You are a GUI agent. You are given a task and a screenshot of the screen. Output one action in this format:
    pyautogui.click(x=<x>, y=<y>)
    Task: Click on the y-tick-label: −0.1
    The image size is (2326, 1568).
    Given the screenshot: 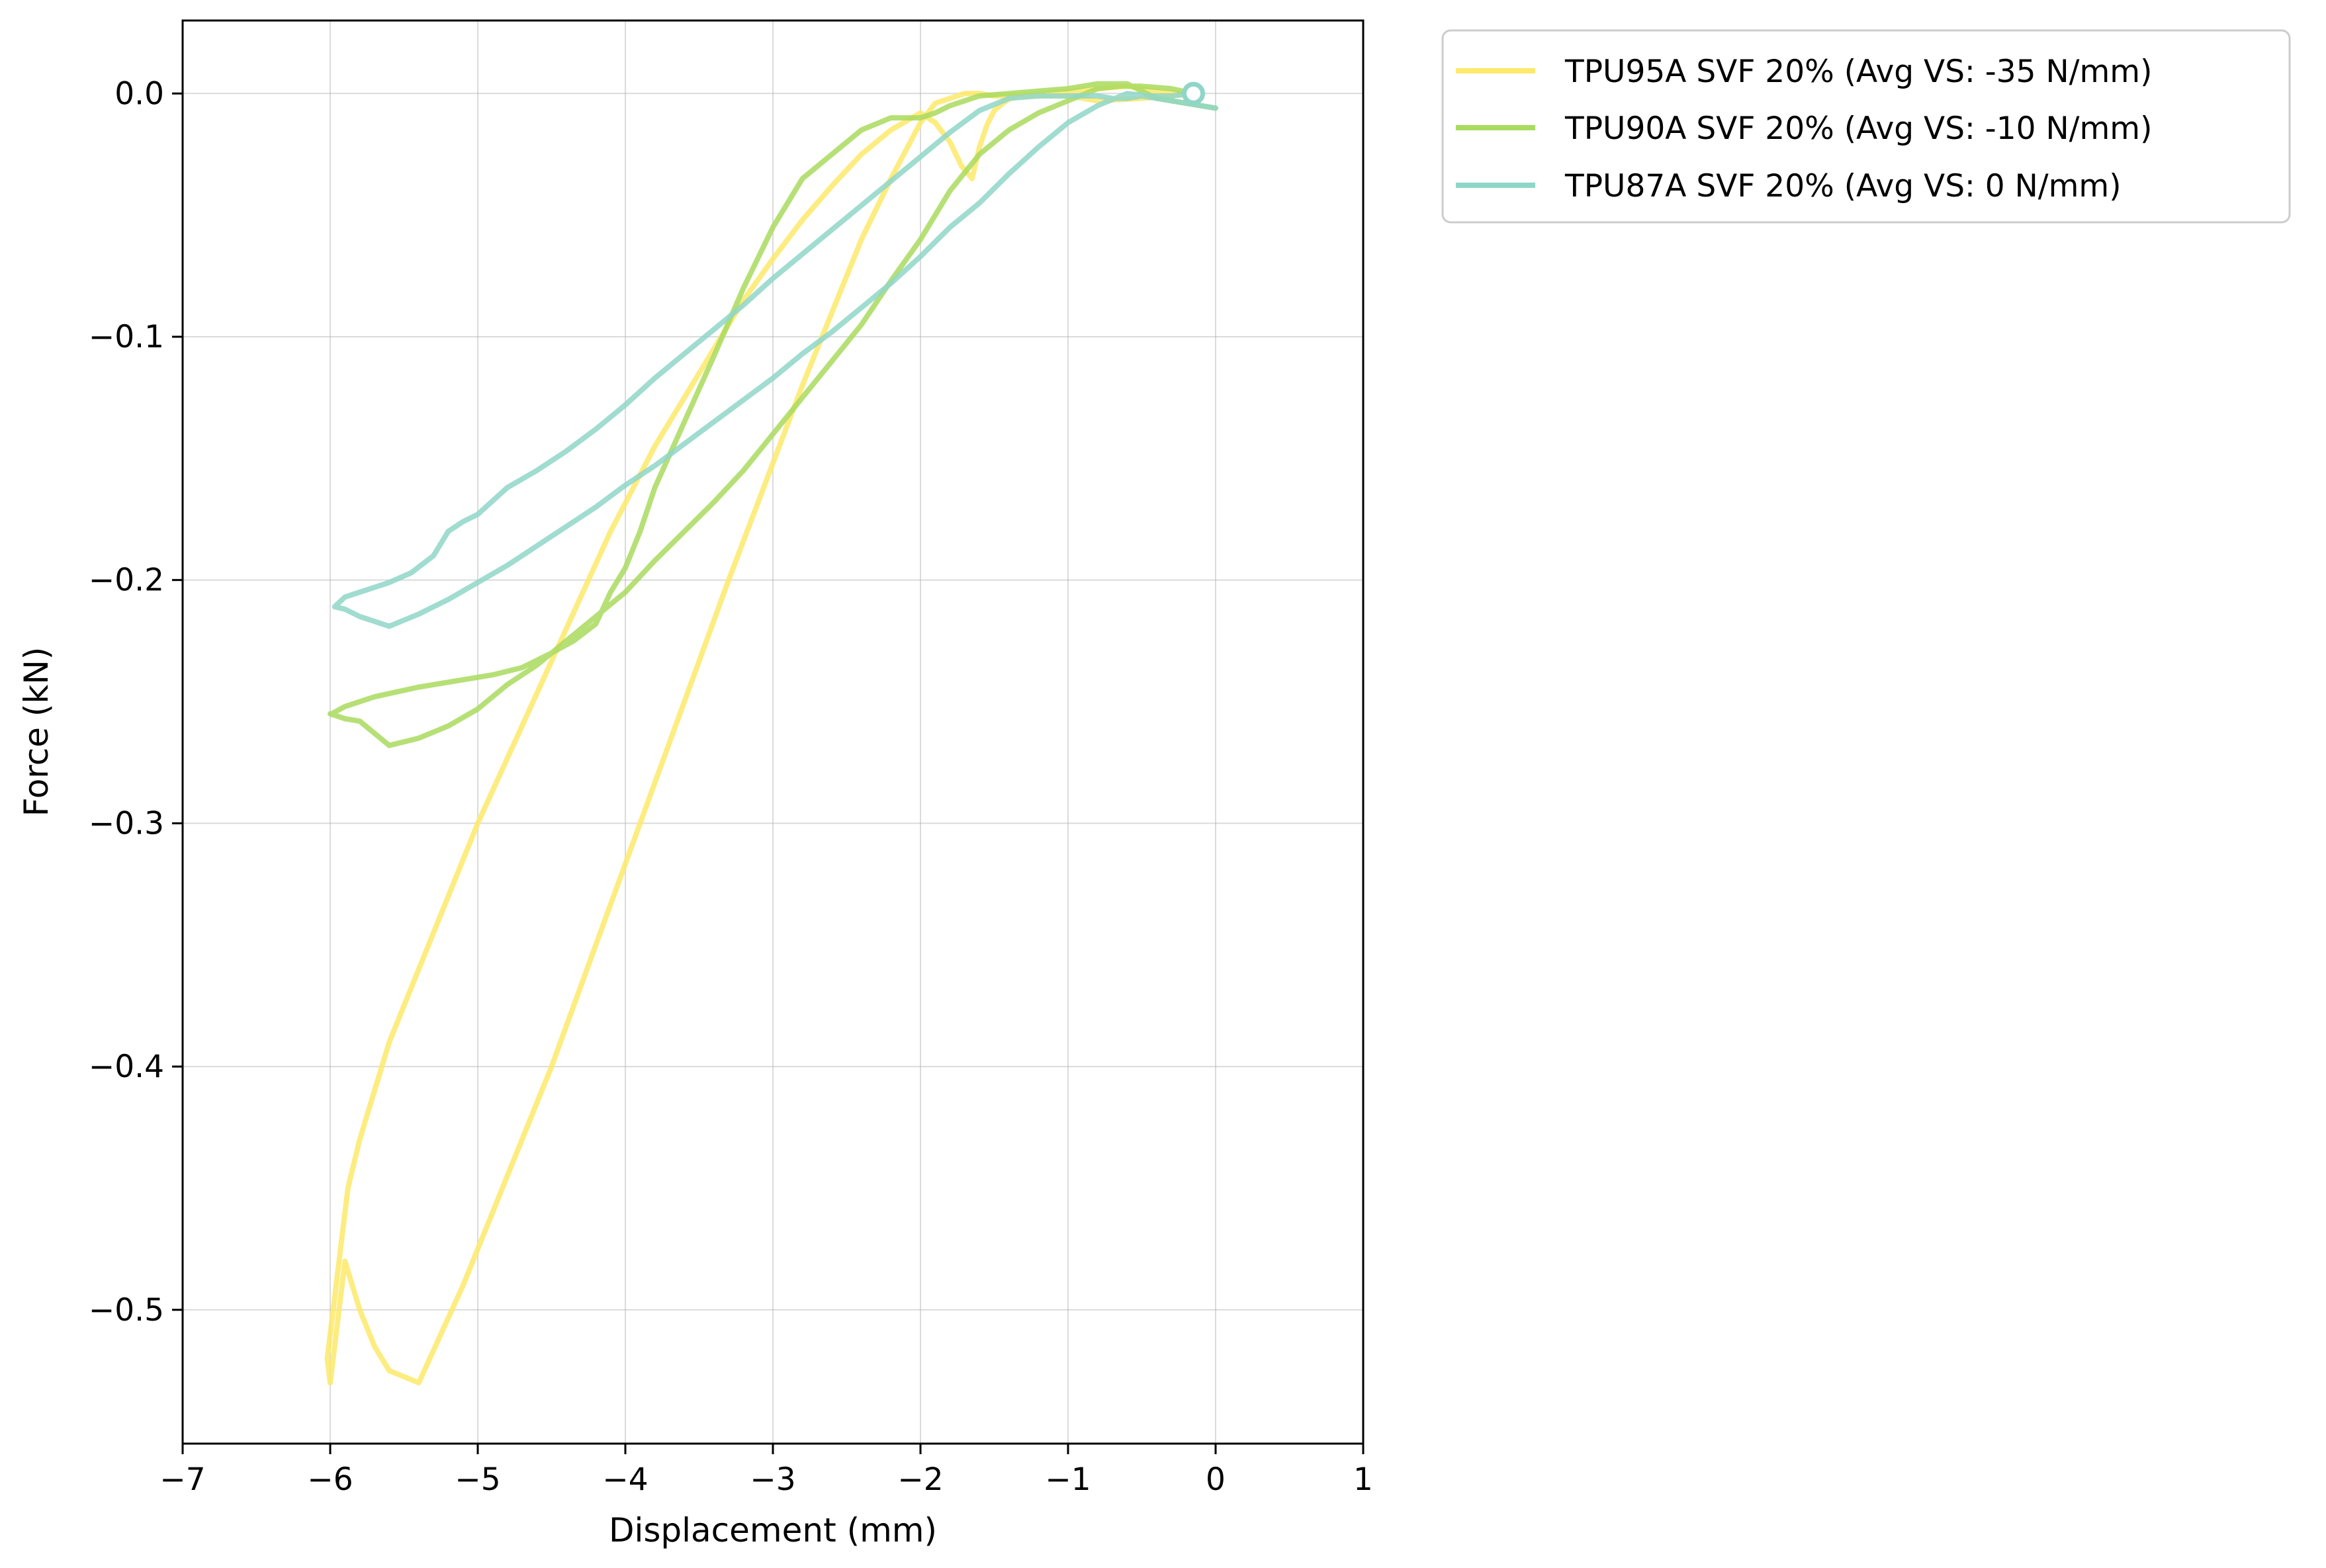 What is the action you would take?
    pyautogui.click(x=126, y=337)
    